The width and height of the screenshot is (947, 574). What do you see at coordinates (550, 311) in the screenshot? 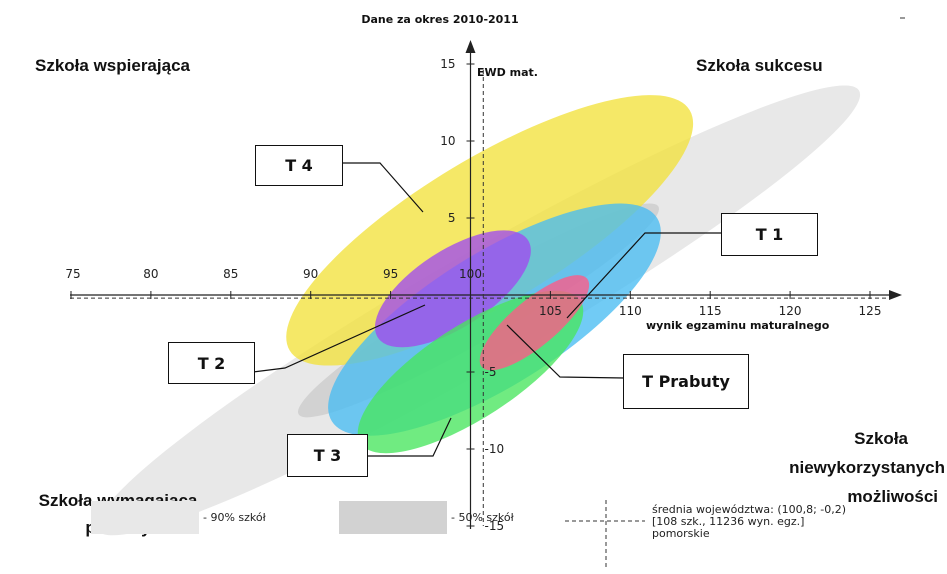
I see `x-tick-label: 105` at bounding box center [550, 311].